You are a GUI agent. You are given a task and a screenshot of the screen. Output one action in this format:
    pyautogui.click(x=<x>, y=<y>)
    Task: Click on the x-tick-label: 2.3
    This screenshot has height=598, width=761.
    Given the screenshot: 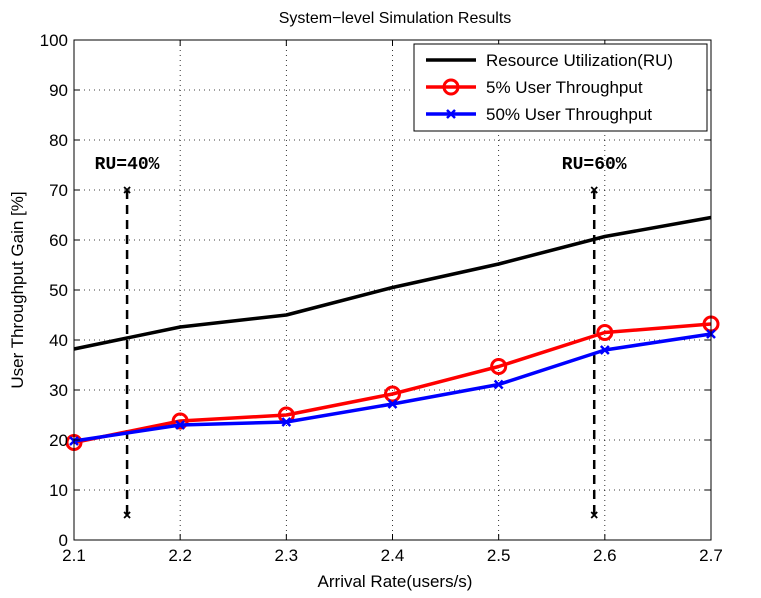 What is the action you would take?
    pyautogui.click(x=287, y=555)
    